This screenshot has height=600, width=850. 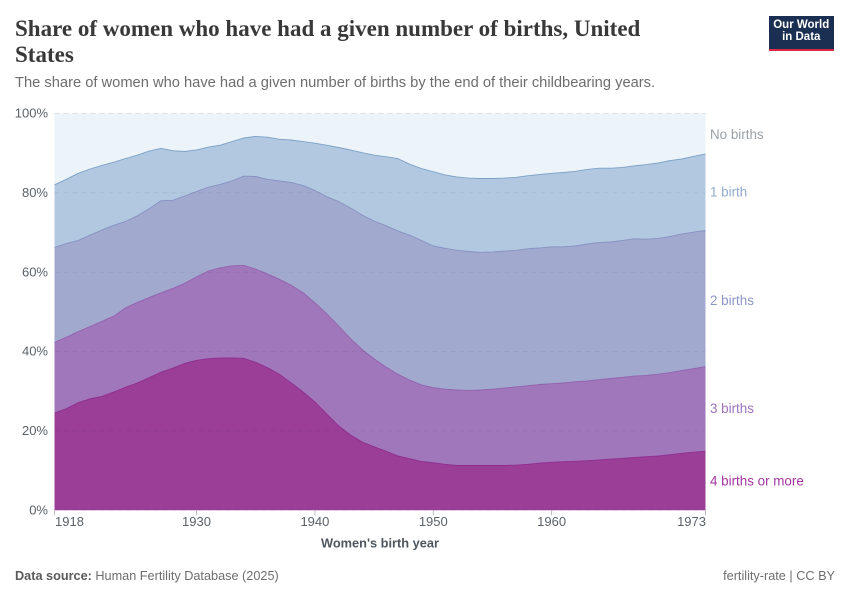 I want to click on svg-text: 1 birth, so click(x=728, y=192).